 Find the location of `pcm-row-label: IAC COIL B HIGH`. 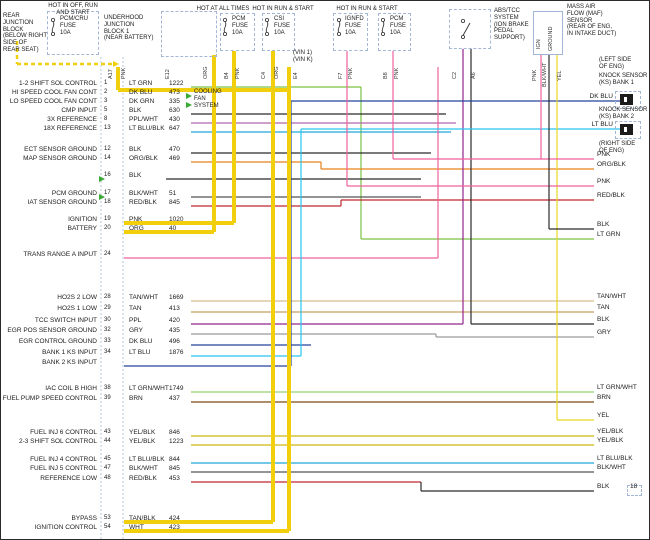

pcm-row-label: IAC COIL B HIGH is located at coordinates (71, 388).